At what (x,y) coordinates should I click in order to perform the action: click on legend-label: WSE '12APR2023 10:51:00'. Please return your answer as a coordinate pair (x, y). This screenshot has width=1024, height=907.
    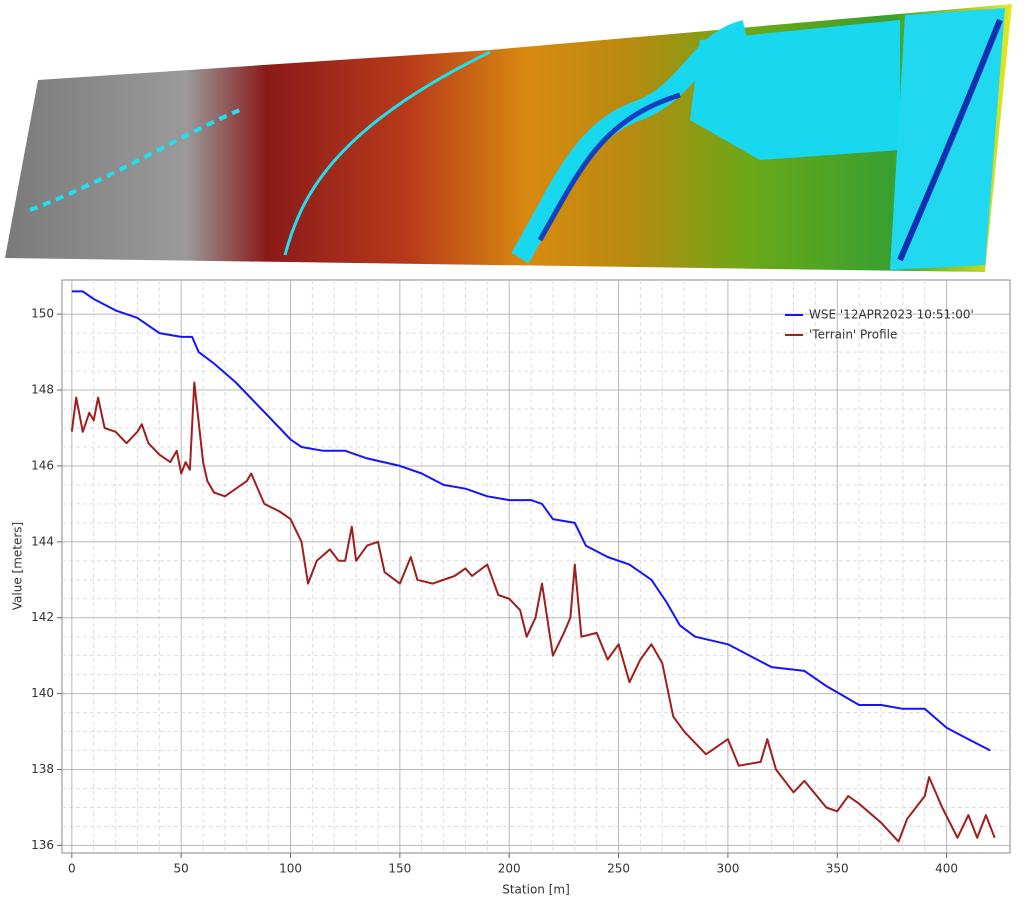
    Looking at the image, I should click on (891, 315).